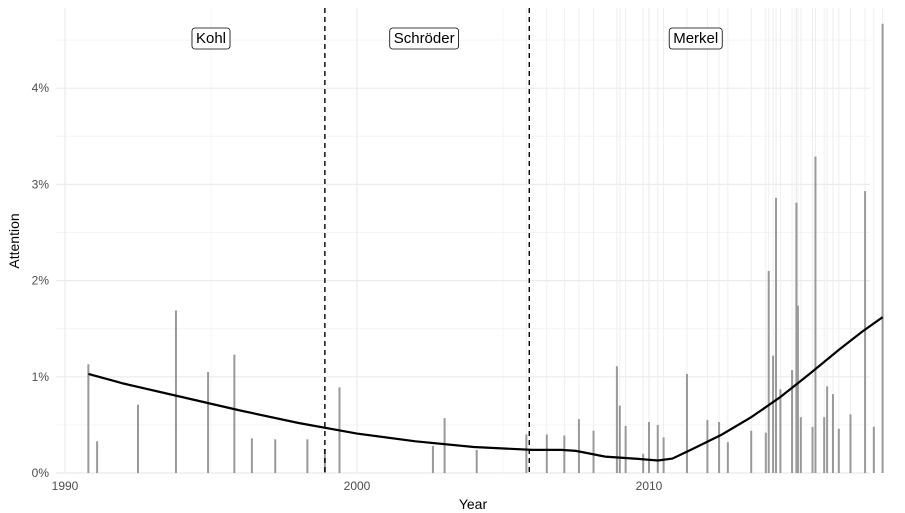 The height and width of the screenshot is (513, 905). What do you see at coordinates (649, 486) in the screenshot?
I see `x-tick-label: 2010` at bounding box center [649, 486].